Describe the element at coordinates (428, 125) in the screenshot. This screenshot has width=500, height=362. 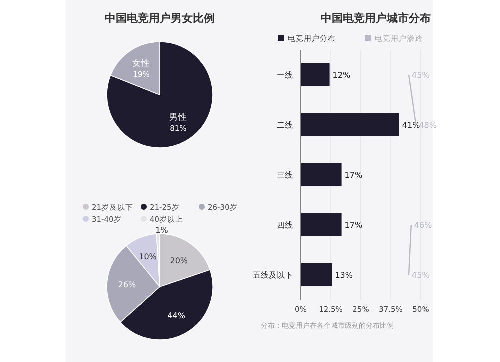
I see `data-label: 48%` at that location.